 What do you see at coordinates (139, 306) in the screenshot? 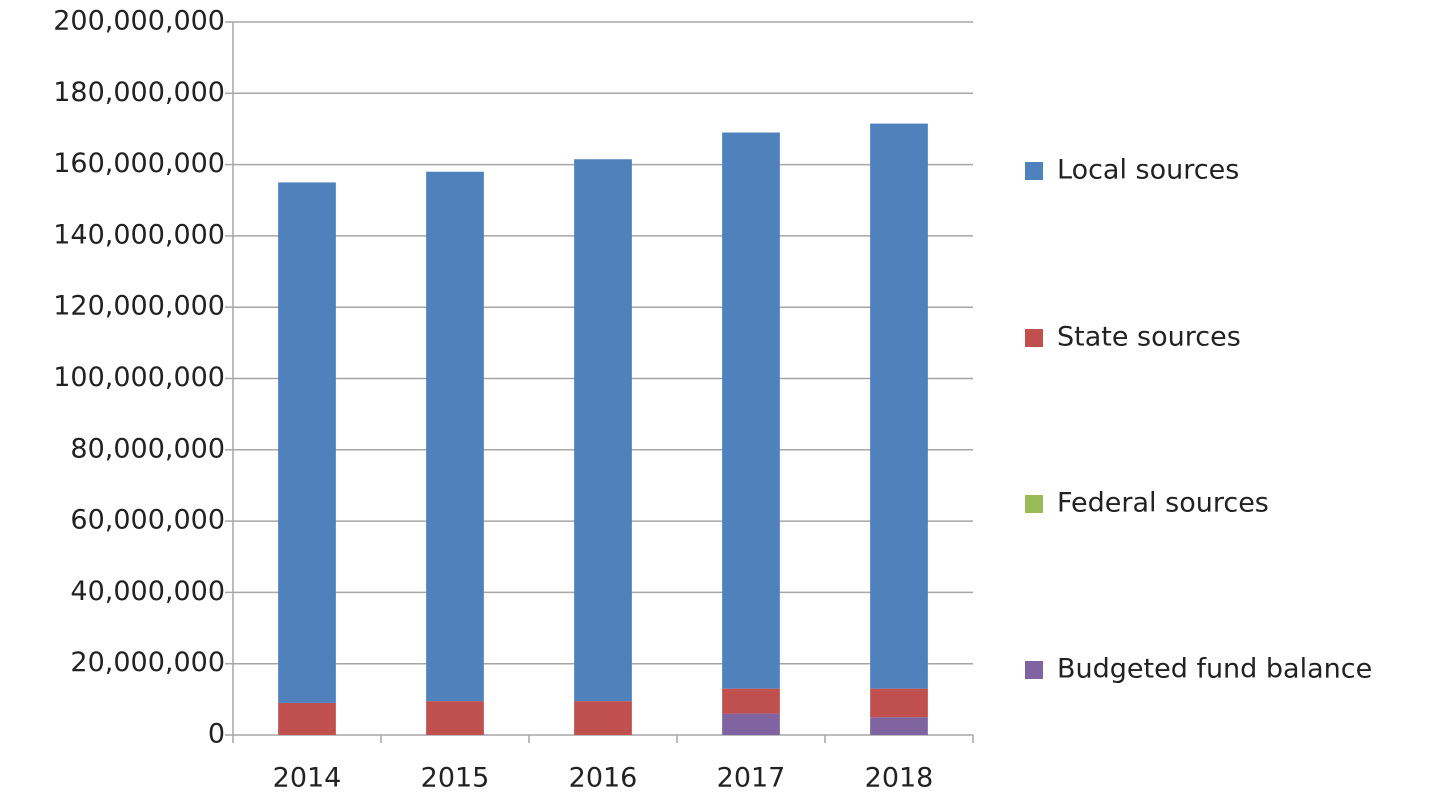
I see `y-tick-label: 120,000,000` at bounding box center [139, 306].